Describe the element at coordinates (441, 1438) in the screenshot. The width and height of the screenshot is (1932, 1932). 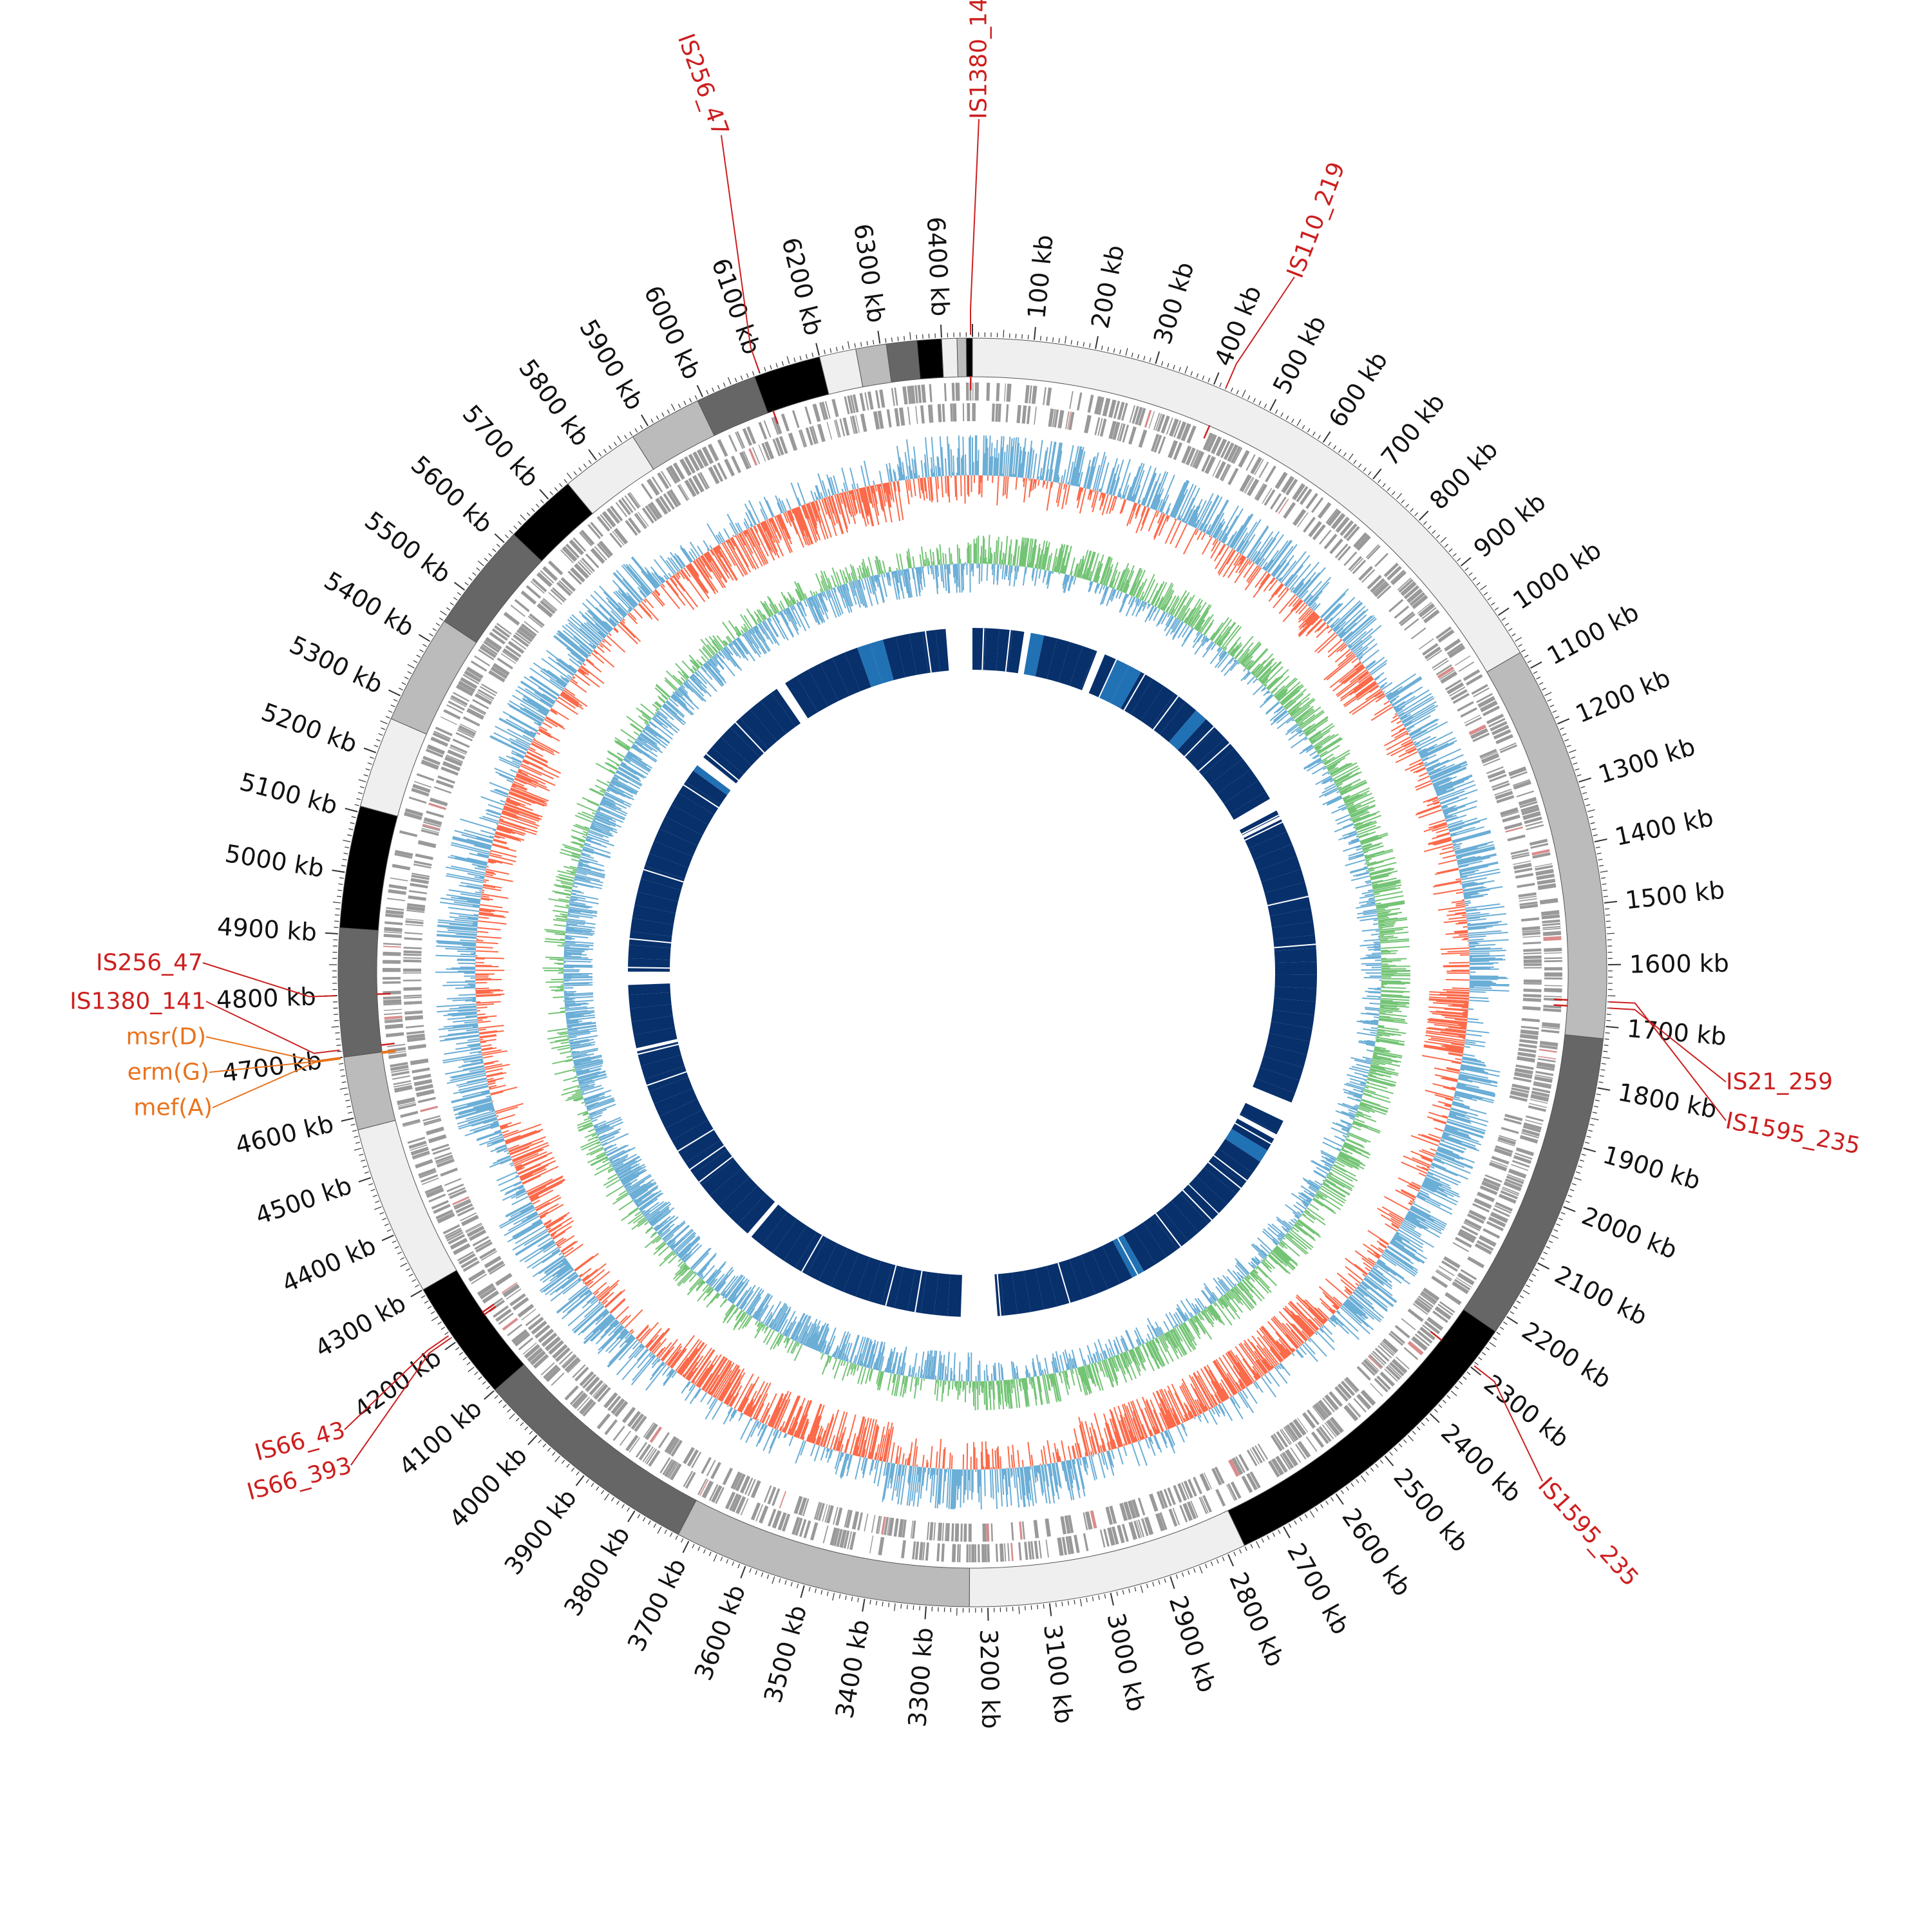
I see `tick-label: 4100 kb` at that location.